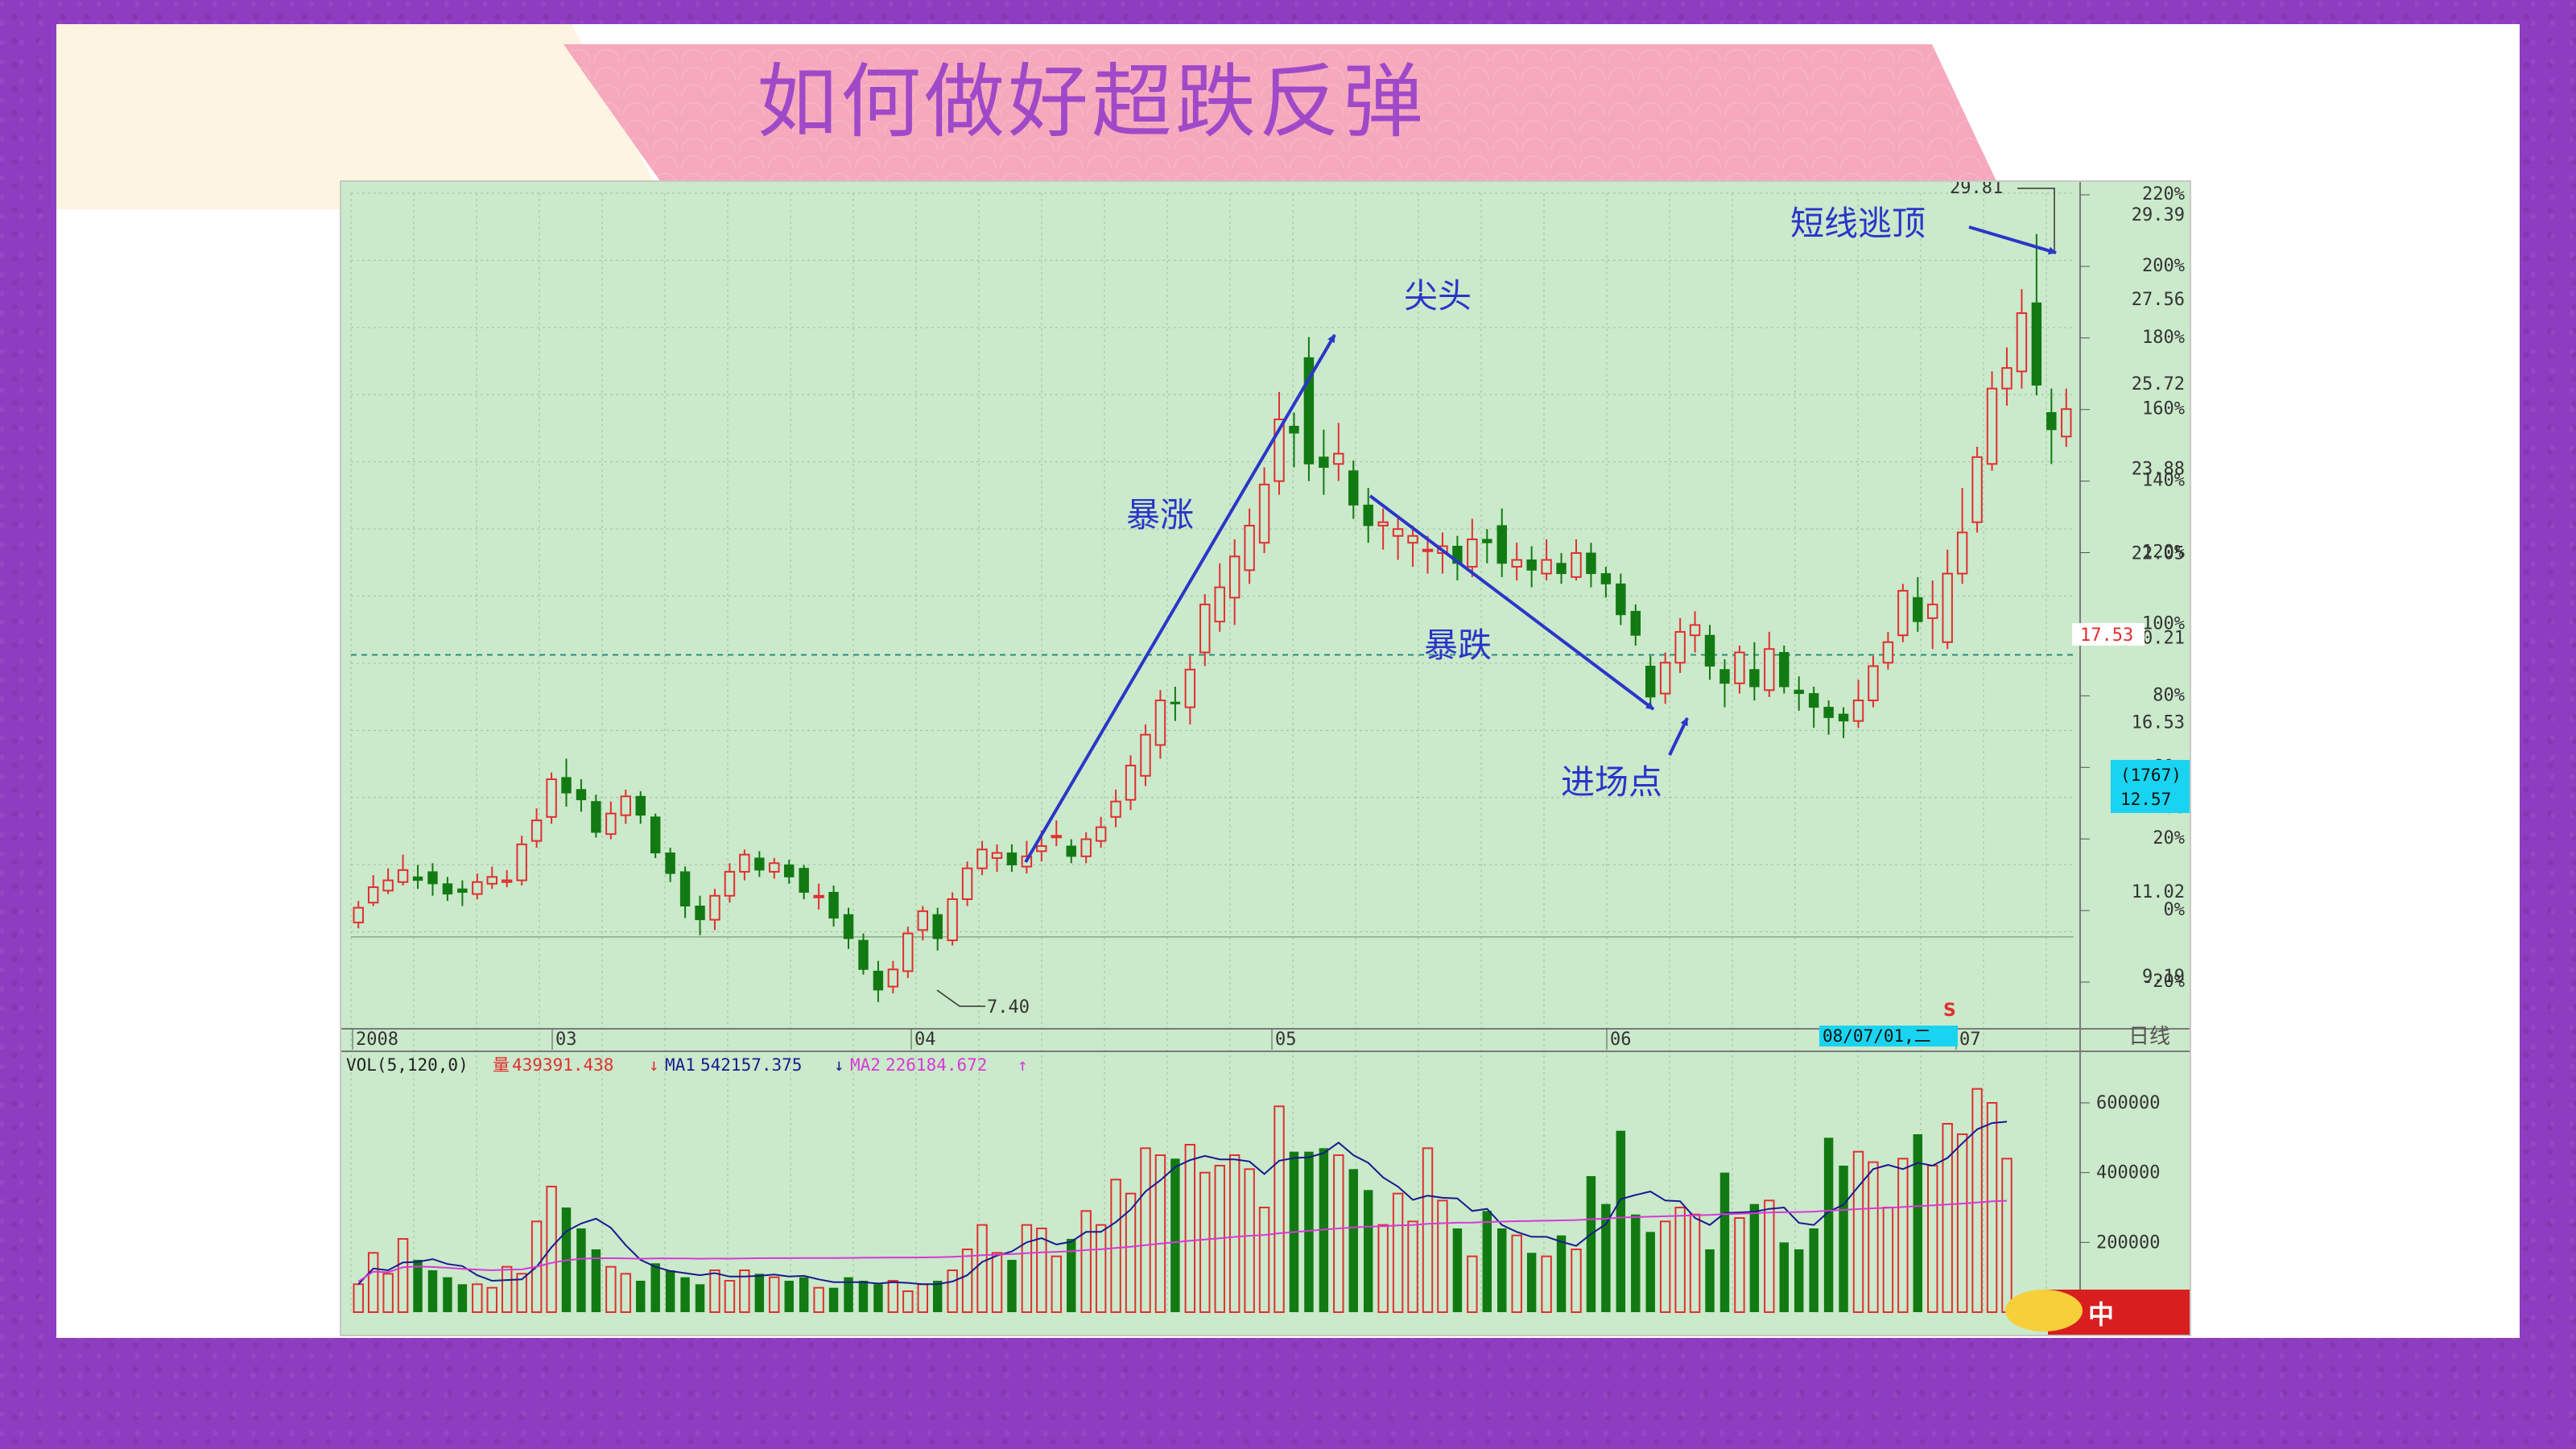 The width and height of the screenshot is (2576, 1449). What do you see at coordinates (2150, 786) in the screenshot?
I see `cursor-price-box` at bounding box center [2150, 786].